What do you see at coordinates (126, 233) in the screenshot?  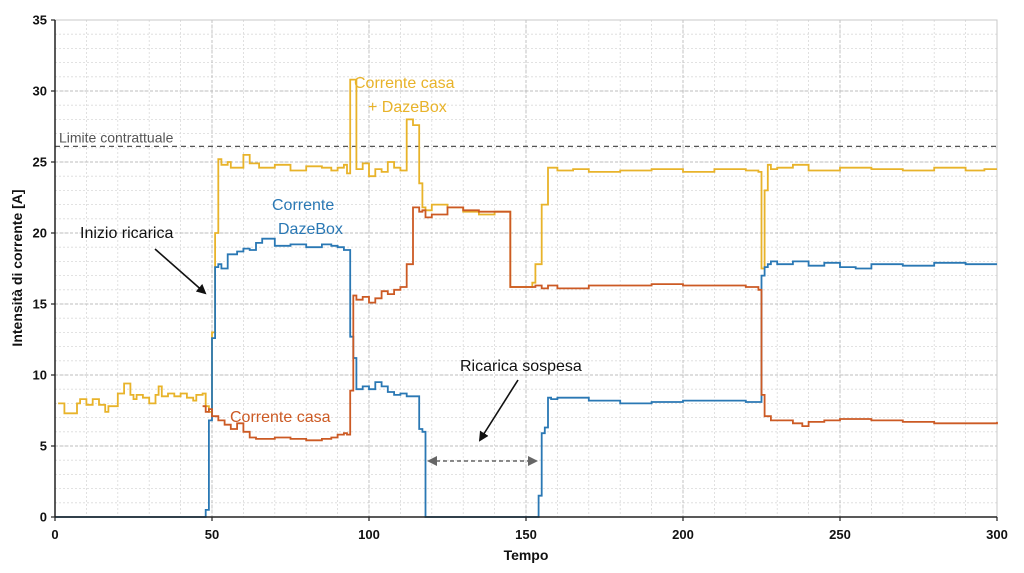 I see `annotation-inizio-ricarica: Inizio ricarica` at bounding box center [126, 233].